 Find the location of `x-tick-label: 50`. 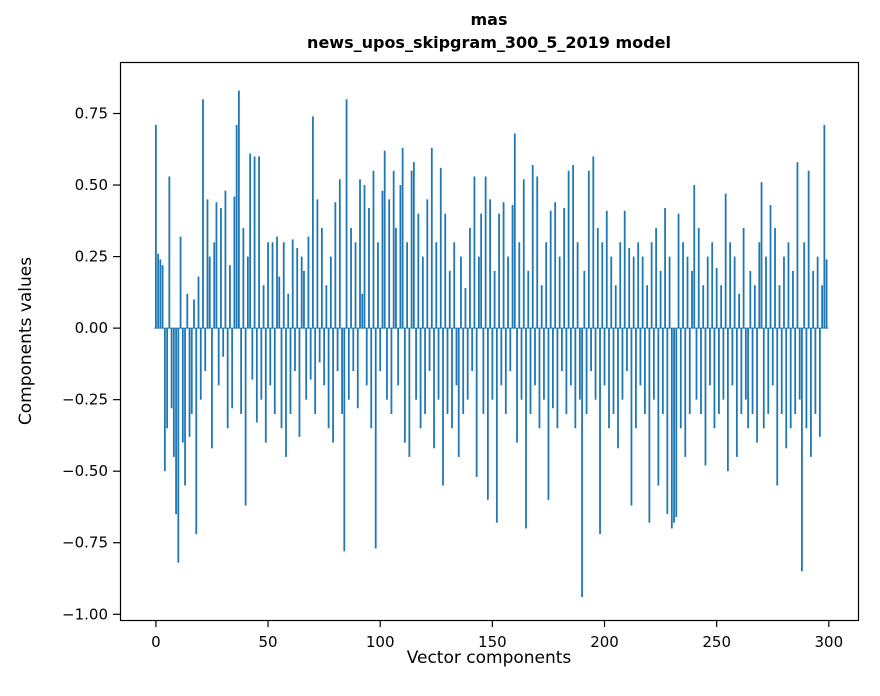

x-tick-label: 50 is located at coordinates (268, 642).